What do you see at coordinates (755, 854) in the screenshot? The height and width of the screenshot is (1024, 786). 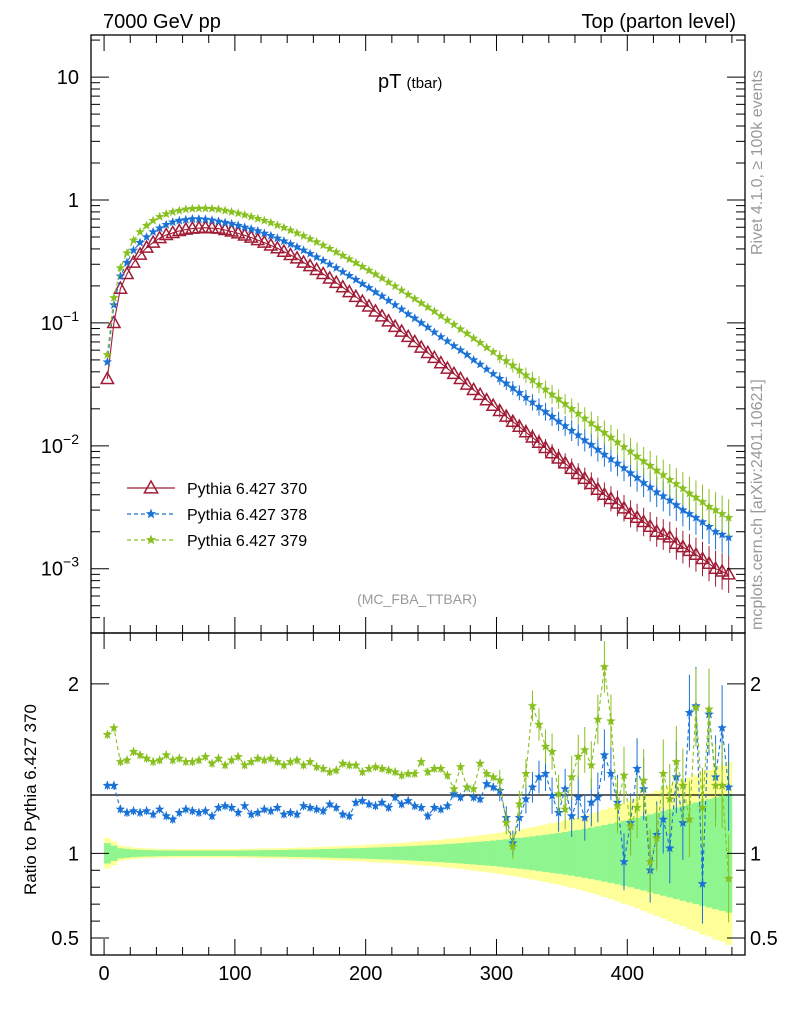 I see `ratio-y-tick-label-right: 1` at bounding box center [755, 854].